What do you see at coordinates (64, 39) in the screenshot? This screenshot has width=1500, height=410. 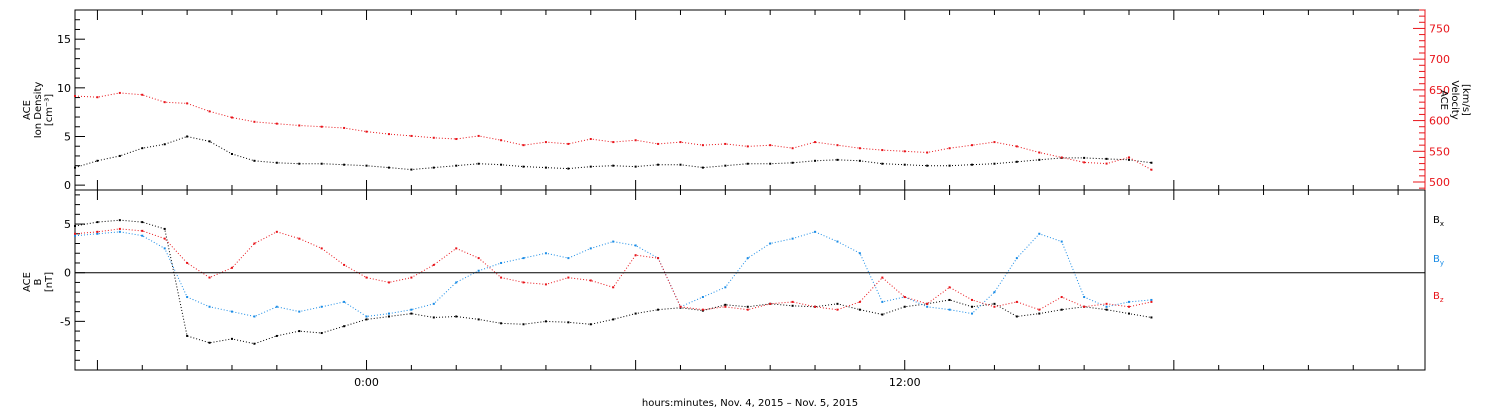 I see `top-left-tick-label: 15` at bounding box center [64, 39].